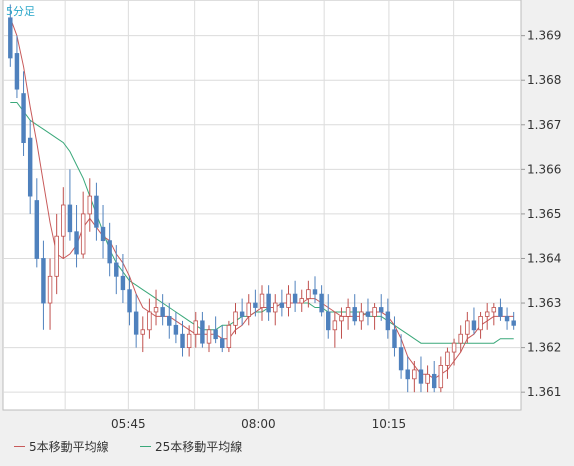  Describe the element at coordinates (544, 214) in the screenshot. I see `y-tick-label: 1.365` at that location.